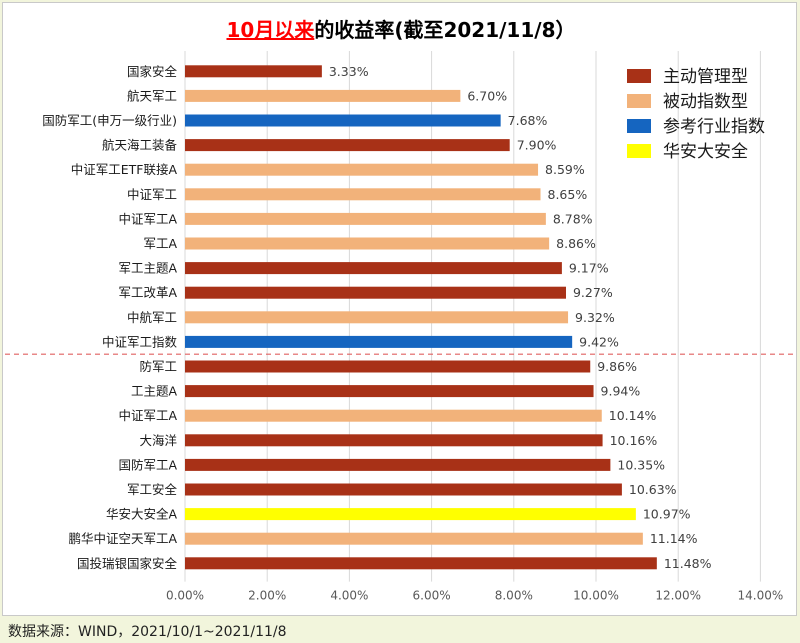  I want to click on value-label: 9.27%, so click(593, 292).